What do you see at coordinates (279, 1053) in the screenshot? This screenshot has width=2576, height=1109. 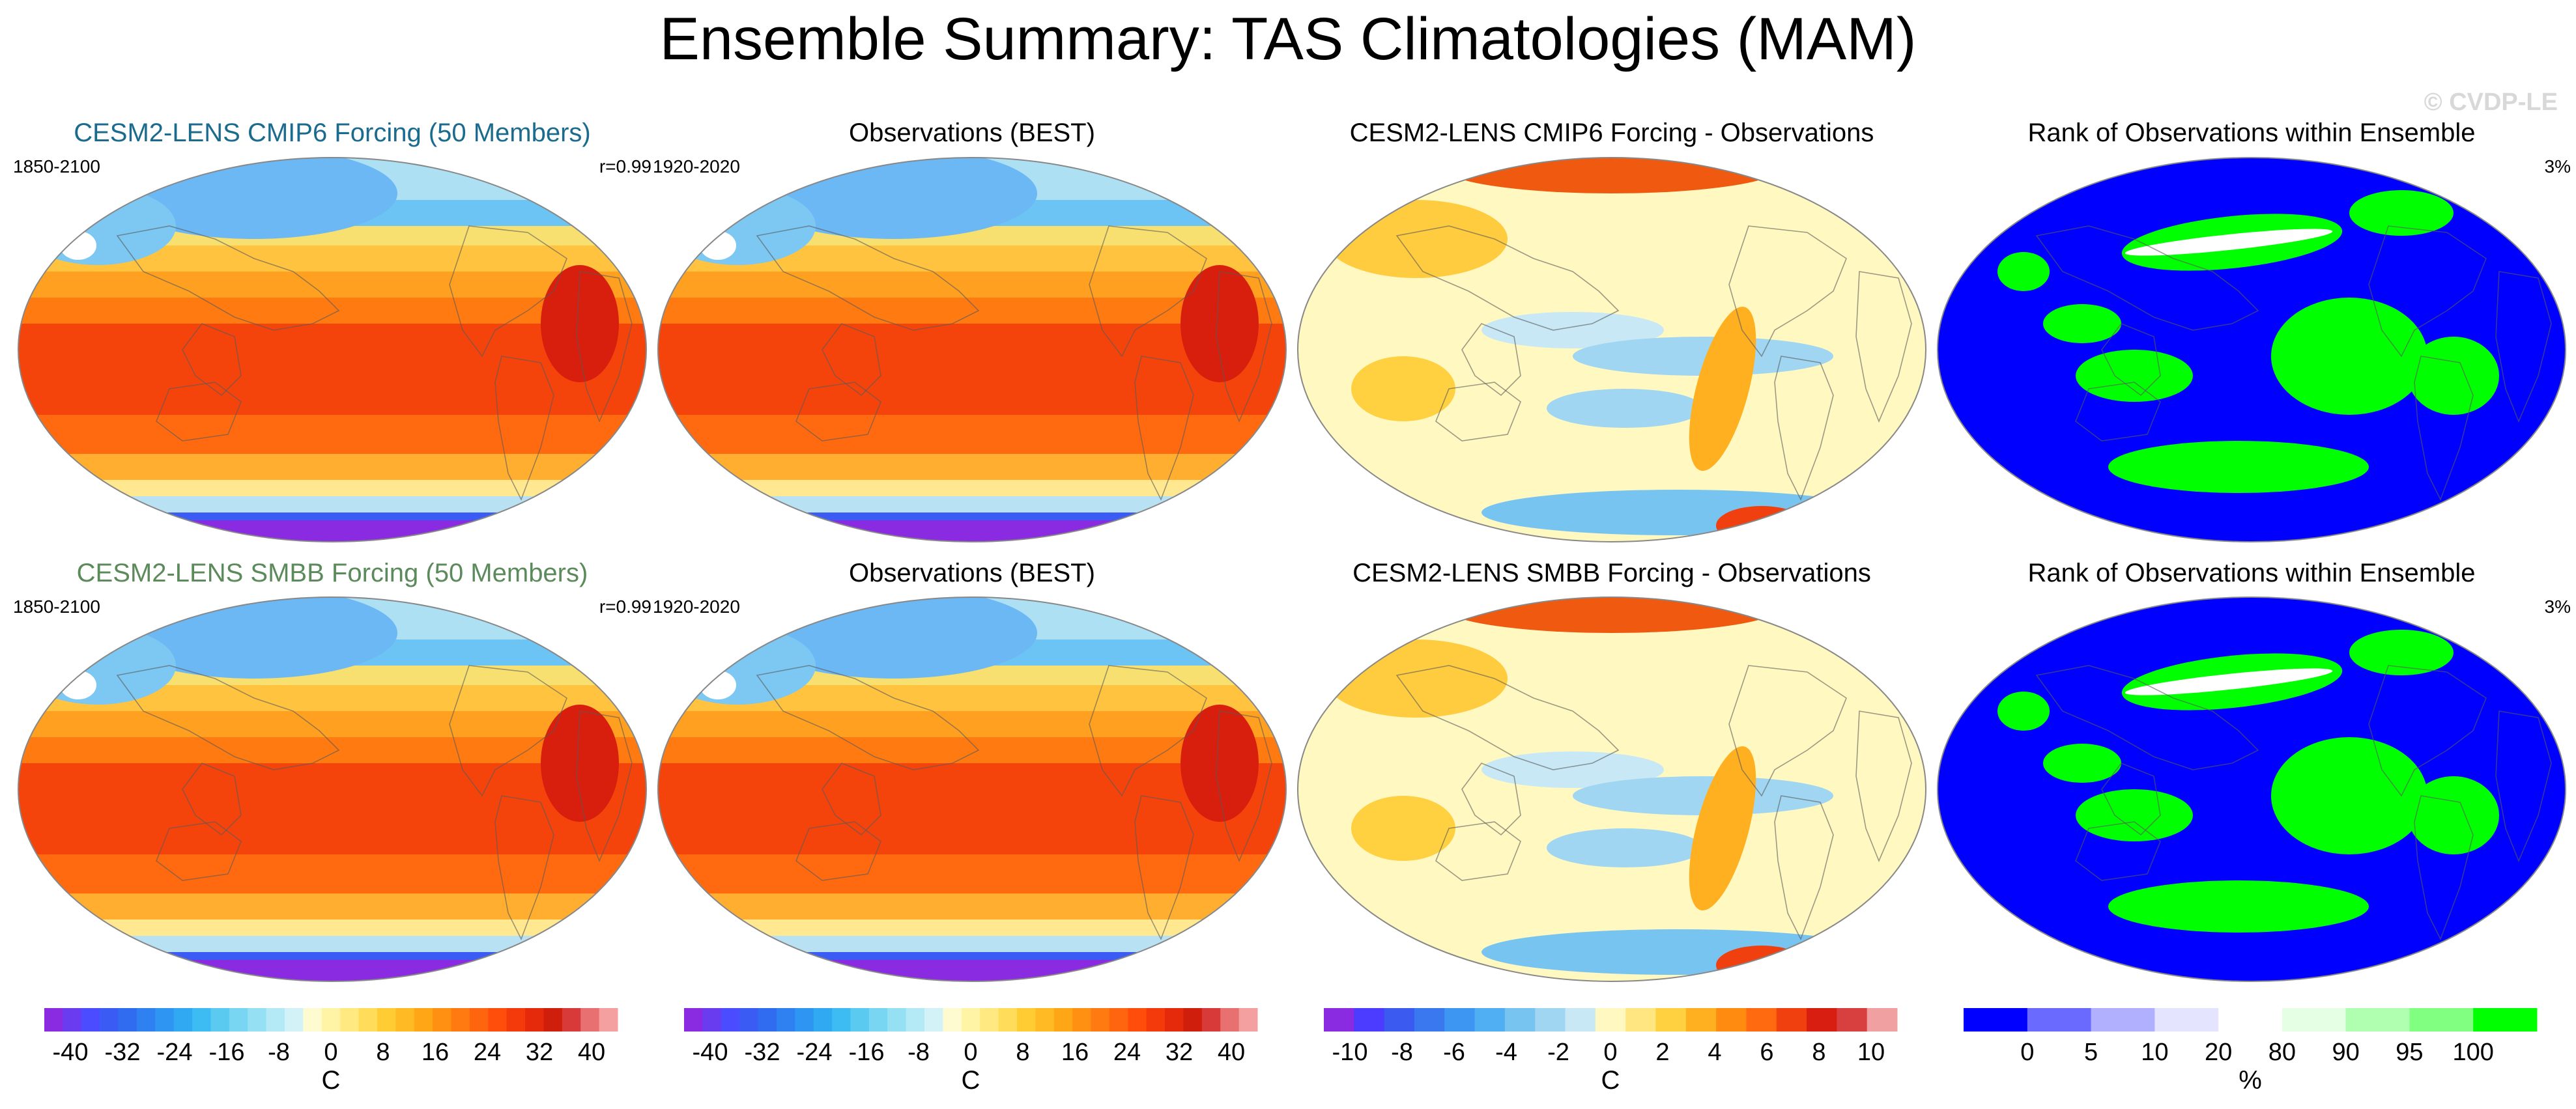 I see `colorbar-tick-label: -8` at bounding box center [279, 1053].